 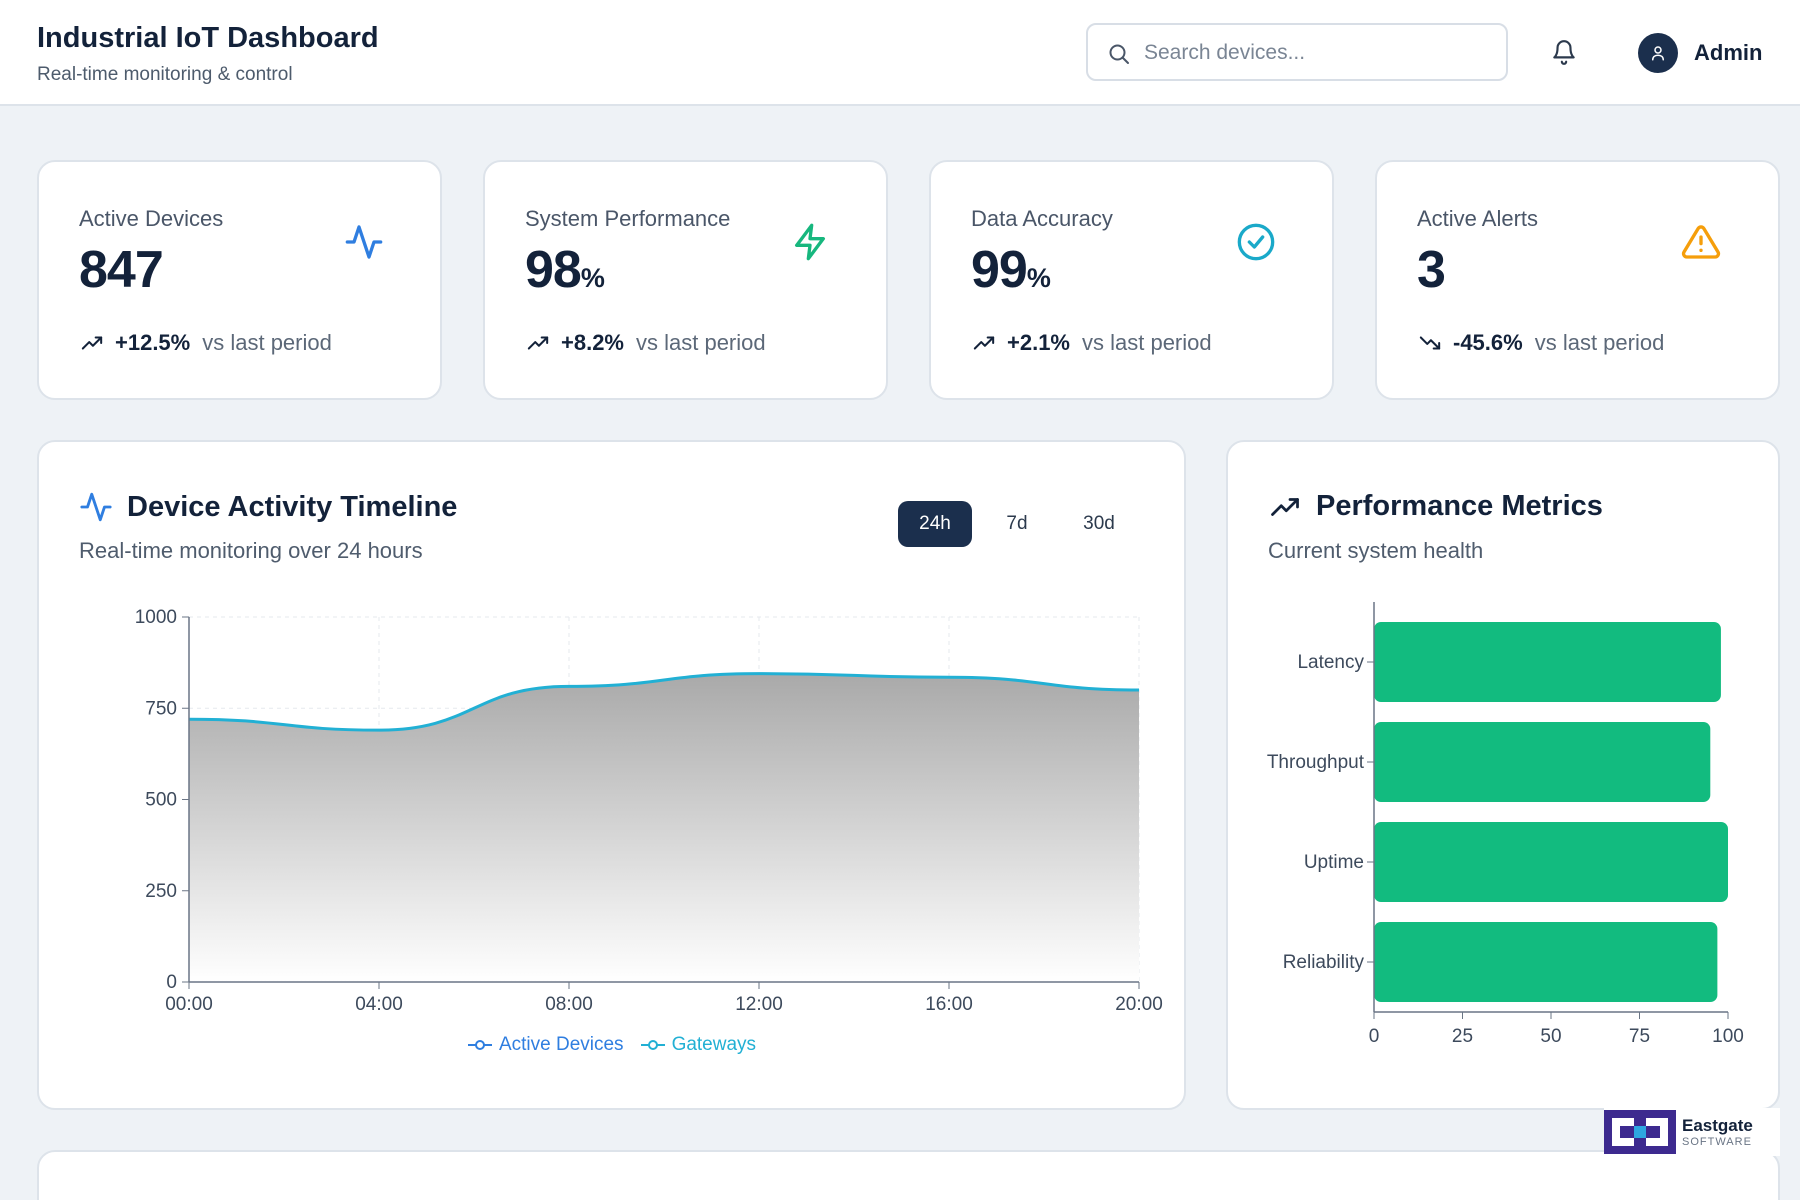 I want to click on tab-30d: 30d, so click(x=1099, y=523).